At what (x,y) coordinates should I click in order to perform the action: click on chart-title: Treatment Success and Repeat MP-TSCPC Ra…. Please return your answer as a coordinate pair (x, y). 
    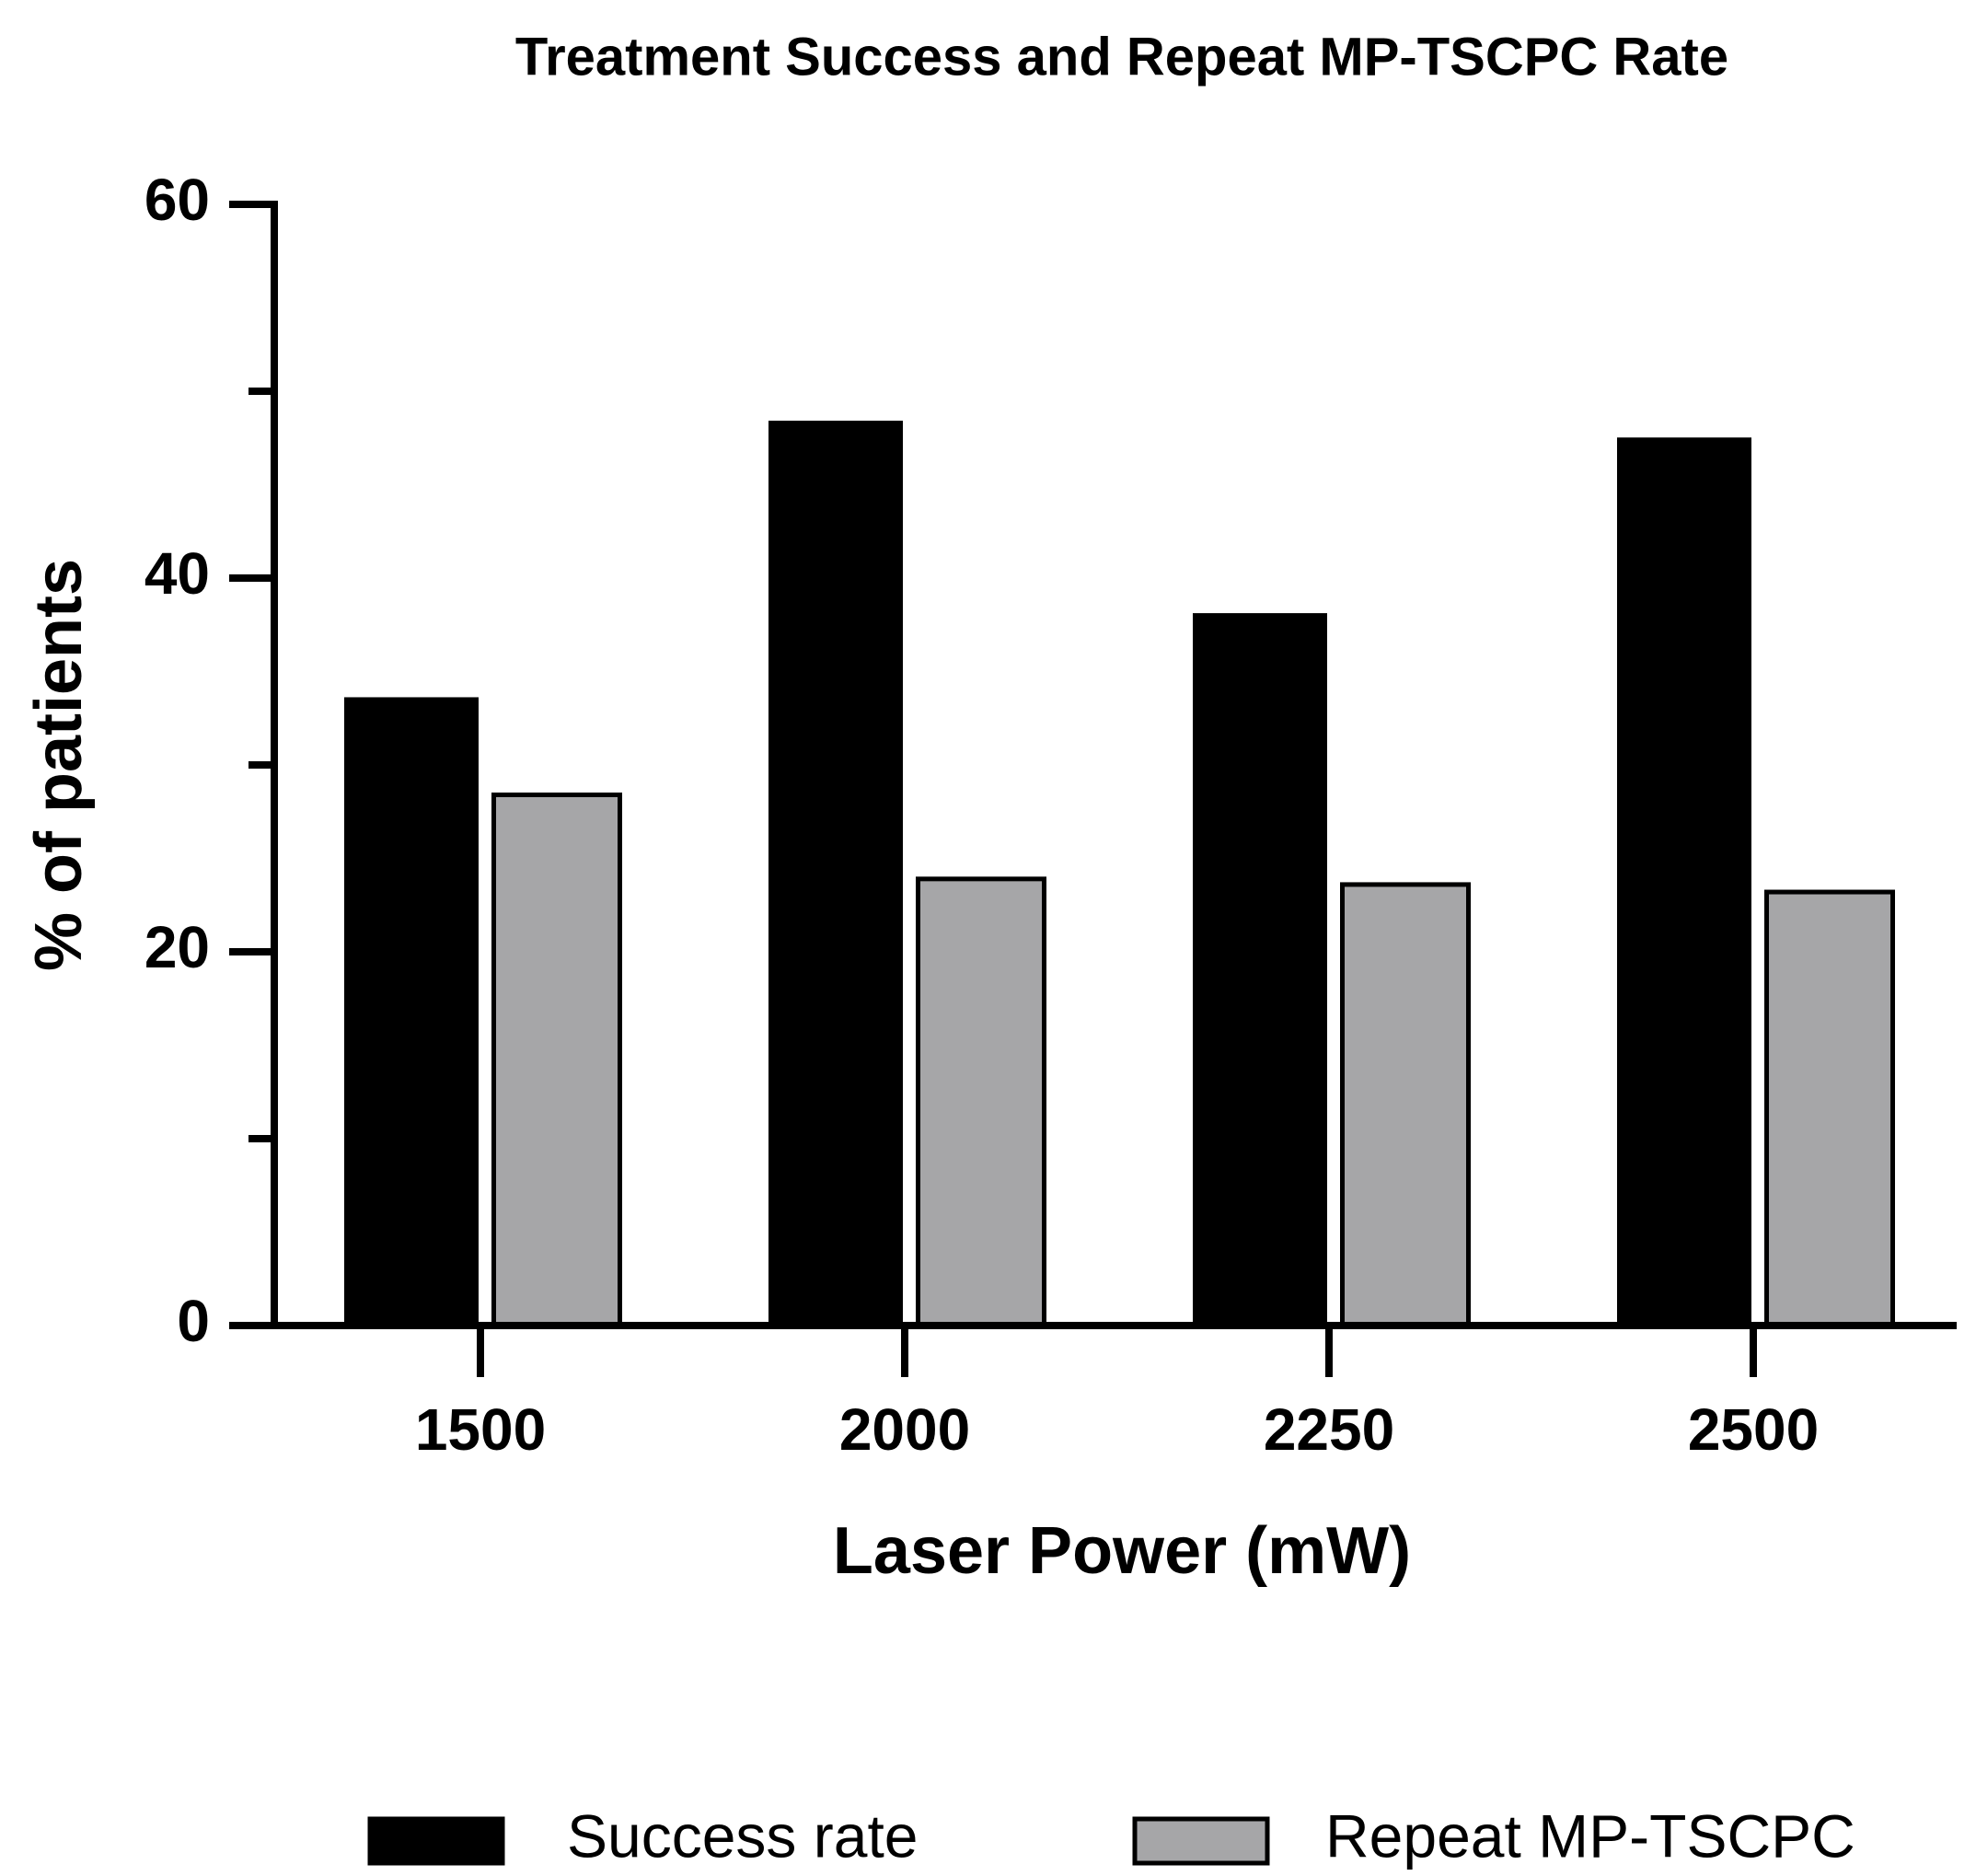
    Looking at the image, I should click on (1121, 57).